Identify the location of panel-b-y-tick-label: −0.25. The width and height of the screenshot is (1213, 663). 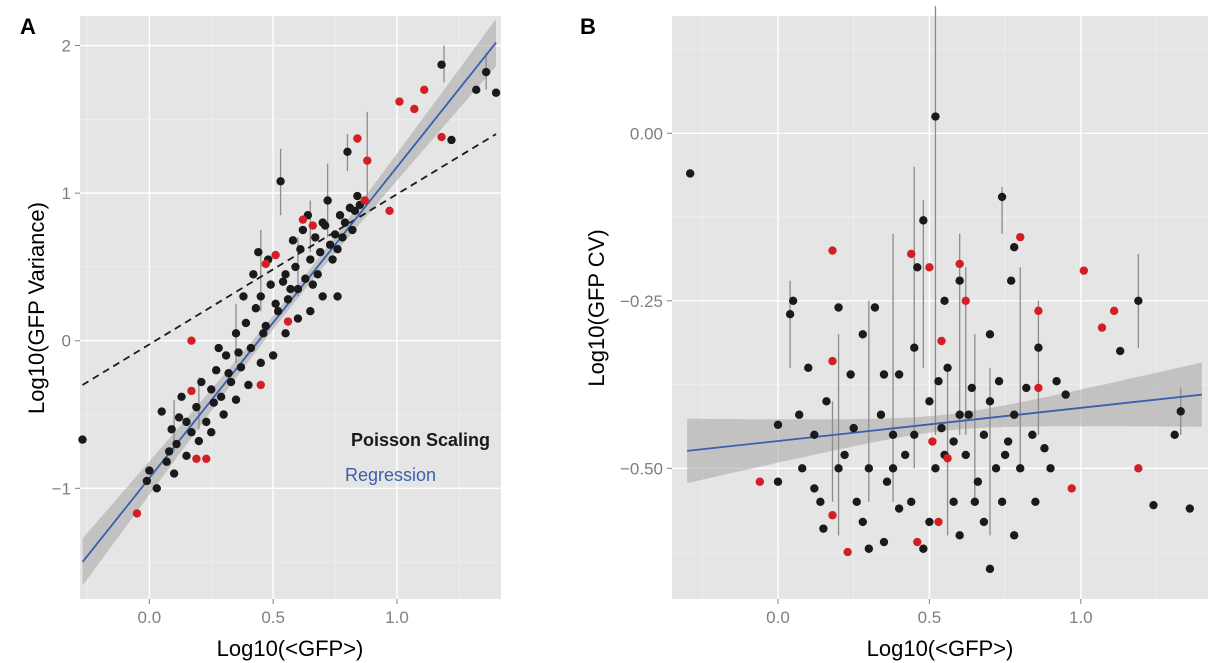
(641, 301).